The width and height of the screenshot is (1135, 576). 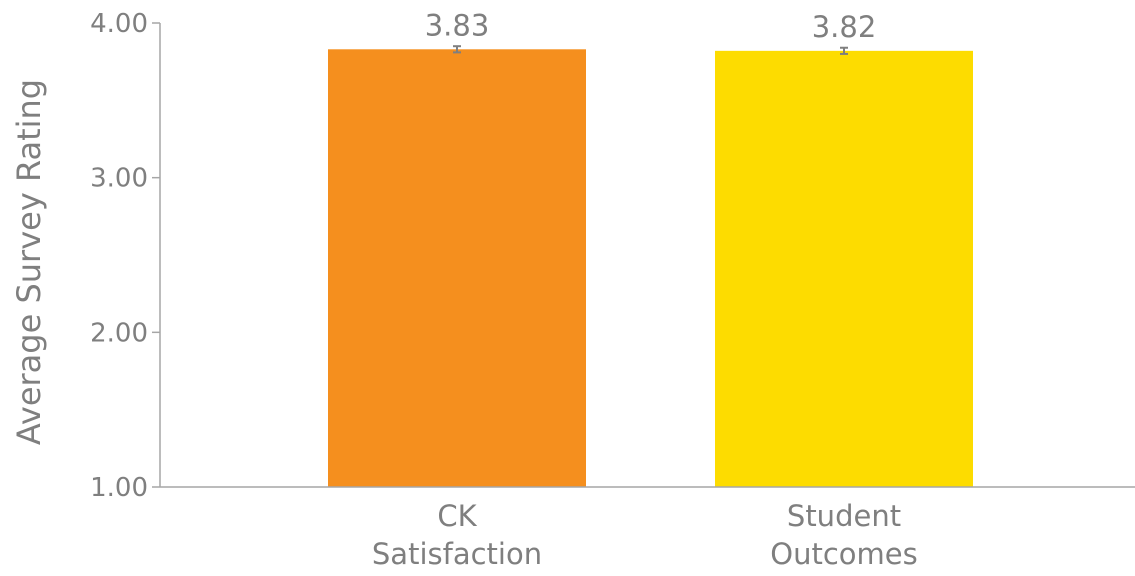 I want to click on y-tick-label: 2.00, so click(x=119, y=333).